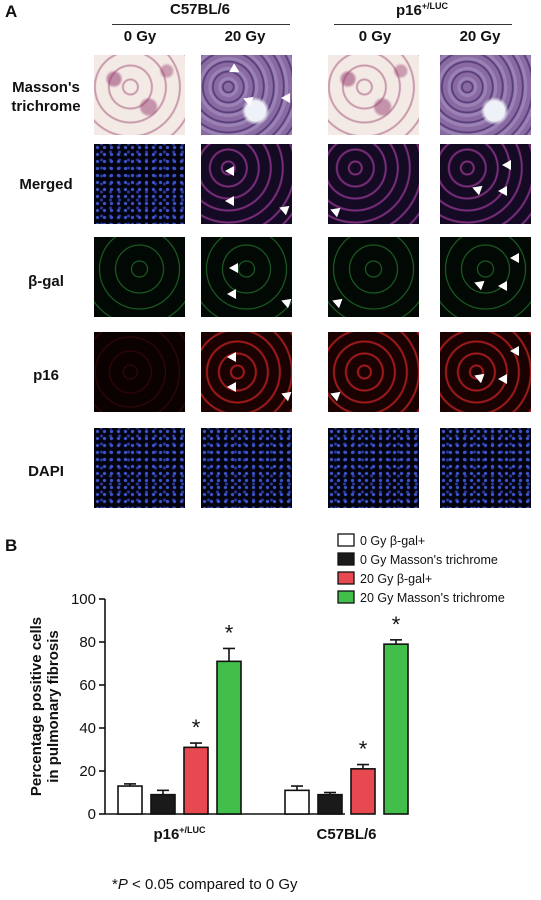 Image resolution: width=541 pixels, height=900 pixels. What do you see at coordinates (246, 184) in the screenshot?
I see `micrograph-merged-c57-20gy` at bounding box center [246, 184].